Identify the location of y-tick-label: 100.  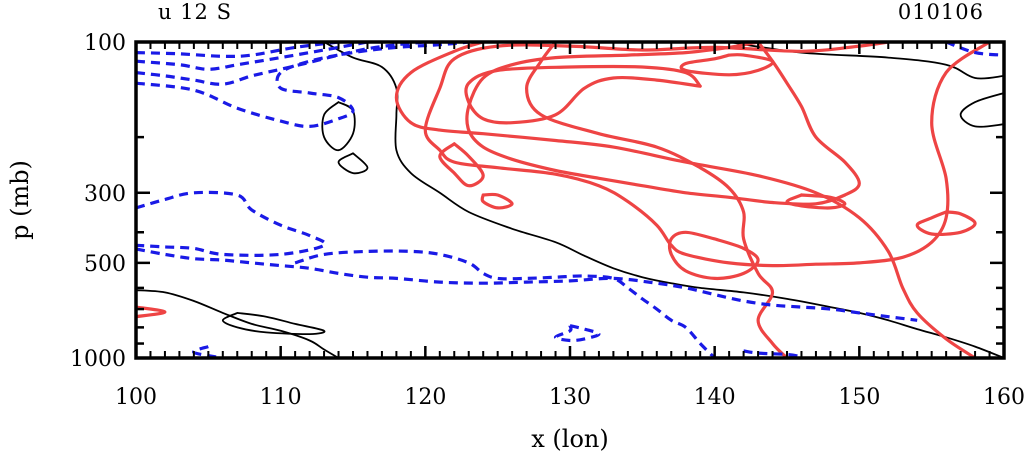
(105, 43).